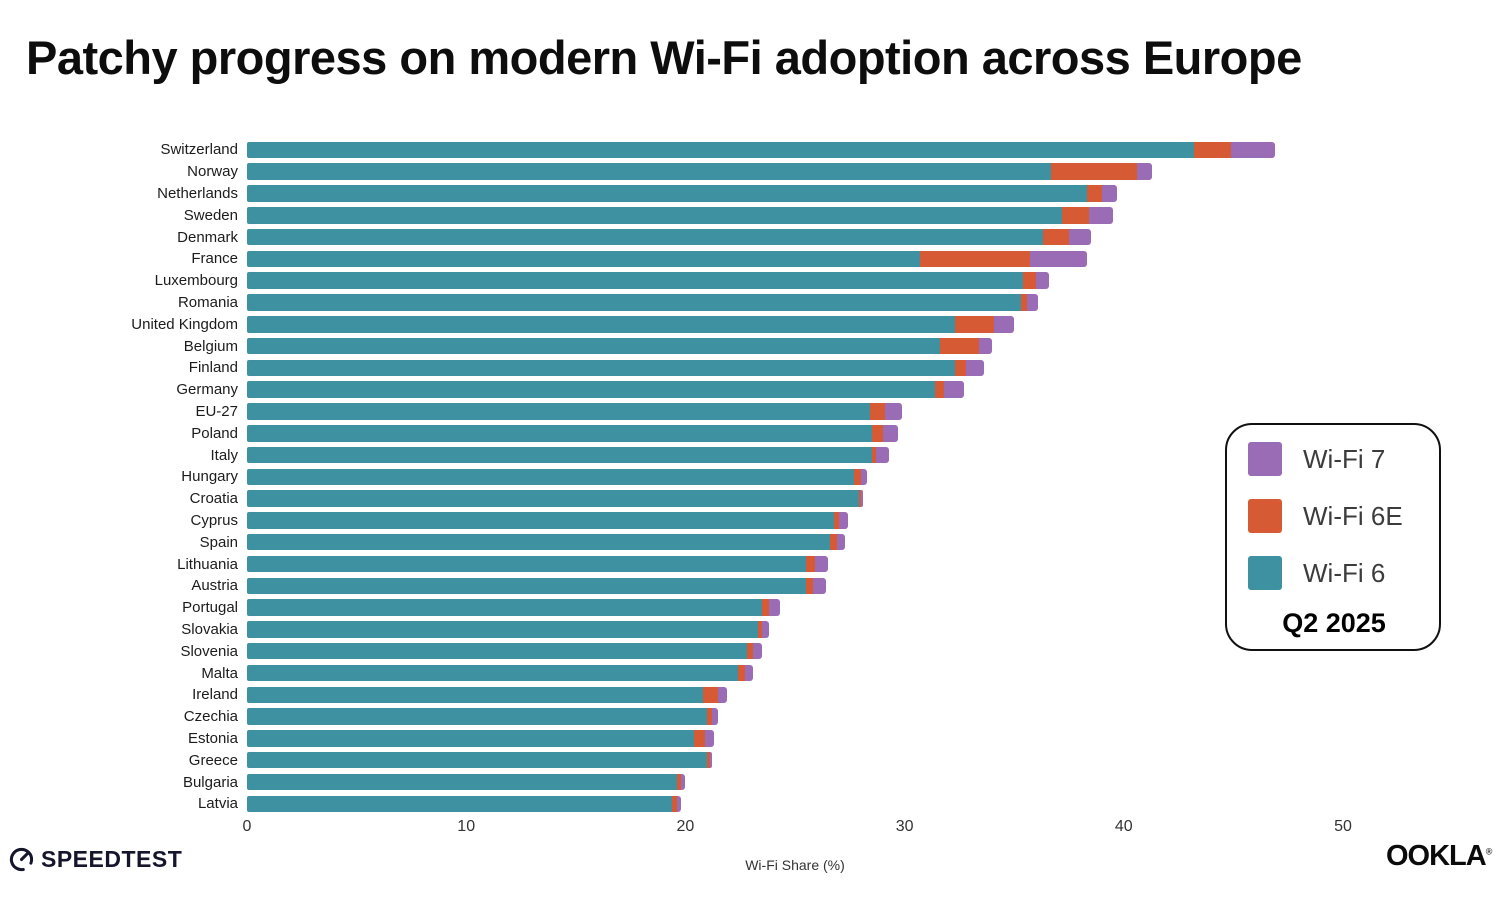  I want to click on category-label: Greece, so click(213, 760).